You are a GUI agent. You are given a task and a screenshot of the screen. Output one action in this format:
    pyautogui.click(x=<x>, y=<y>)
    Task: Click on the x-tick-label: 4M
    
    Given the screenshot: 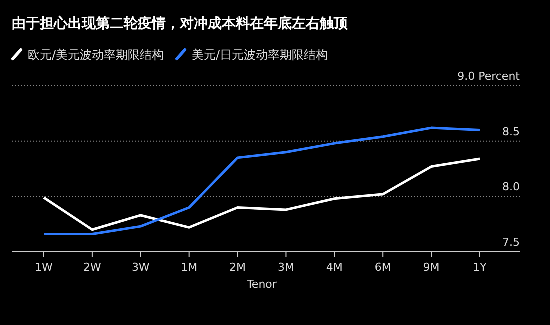 What is the action you would take?
    pyautogui.click(x=334, y=267)
    